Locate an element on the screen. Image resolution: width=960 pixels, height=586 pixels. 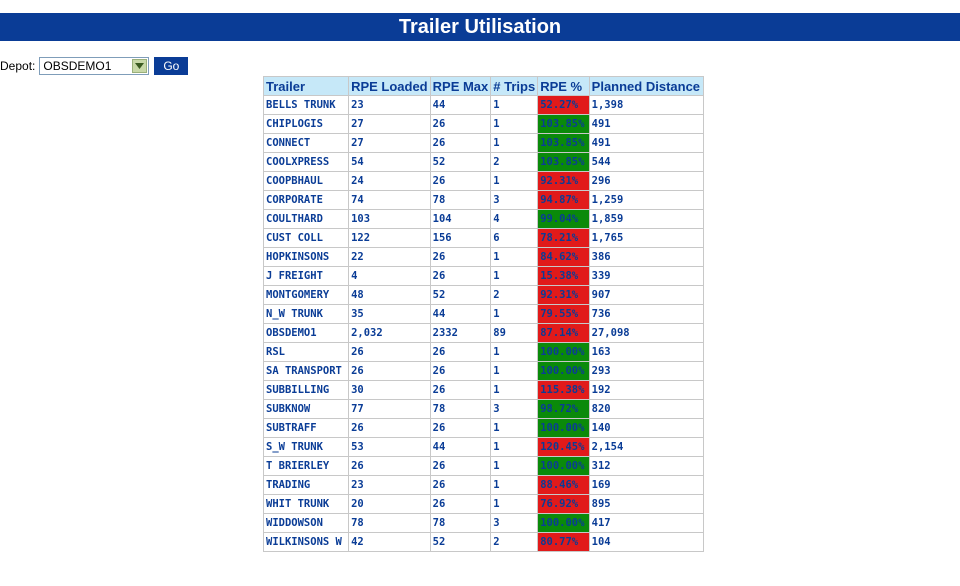
cell-trips: 6 is located at coordinates (514, 238).